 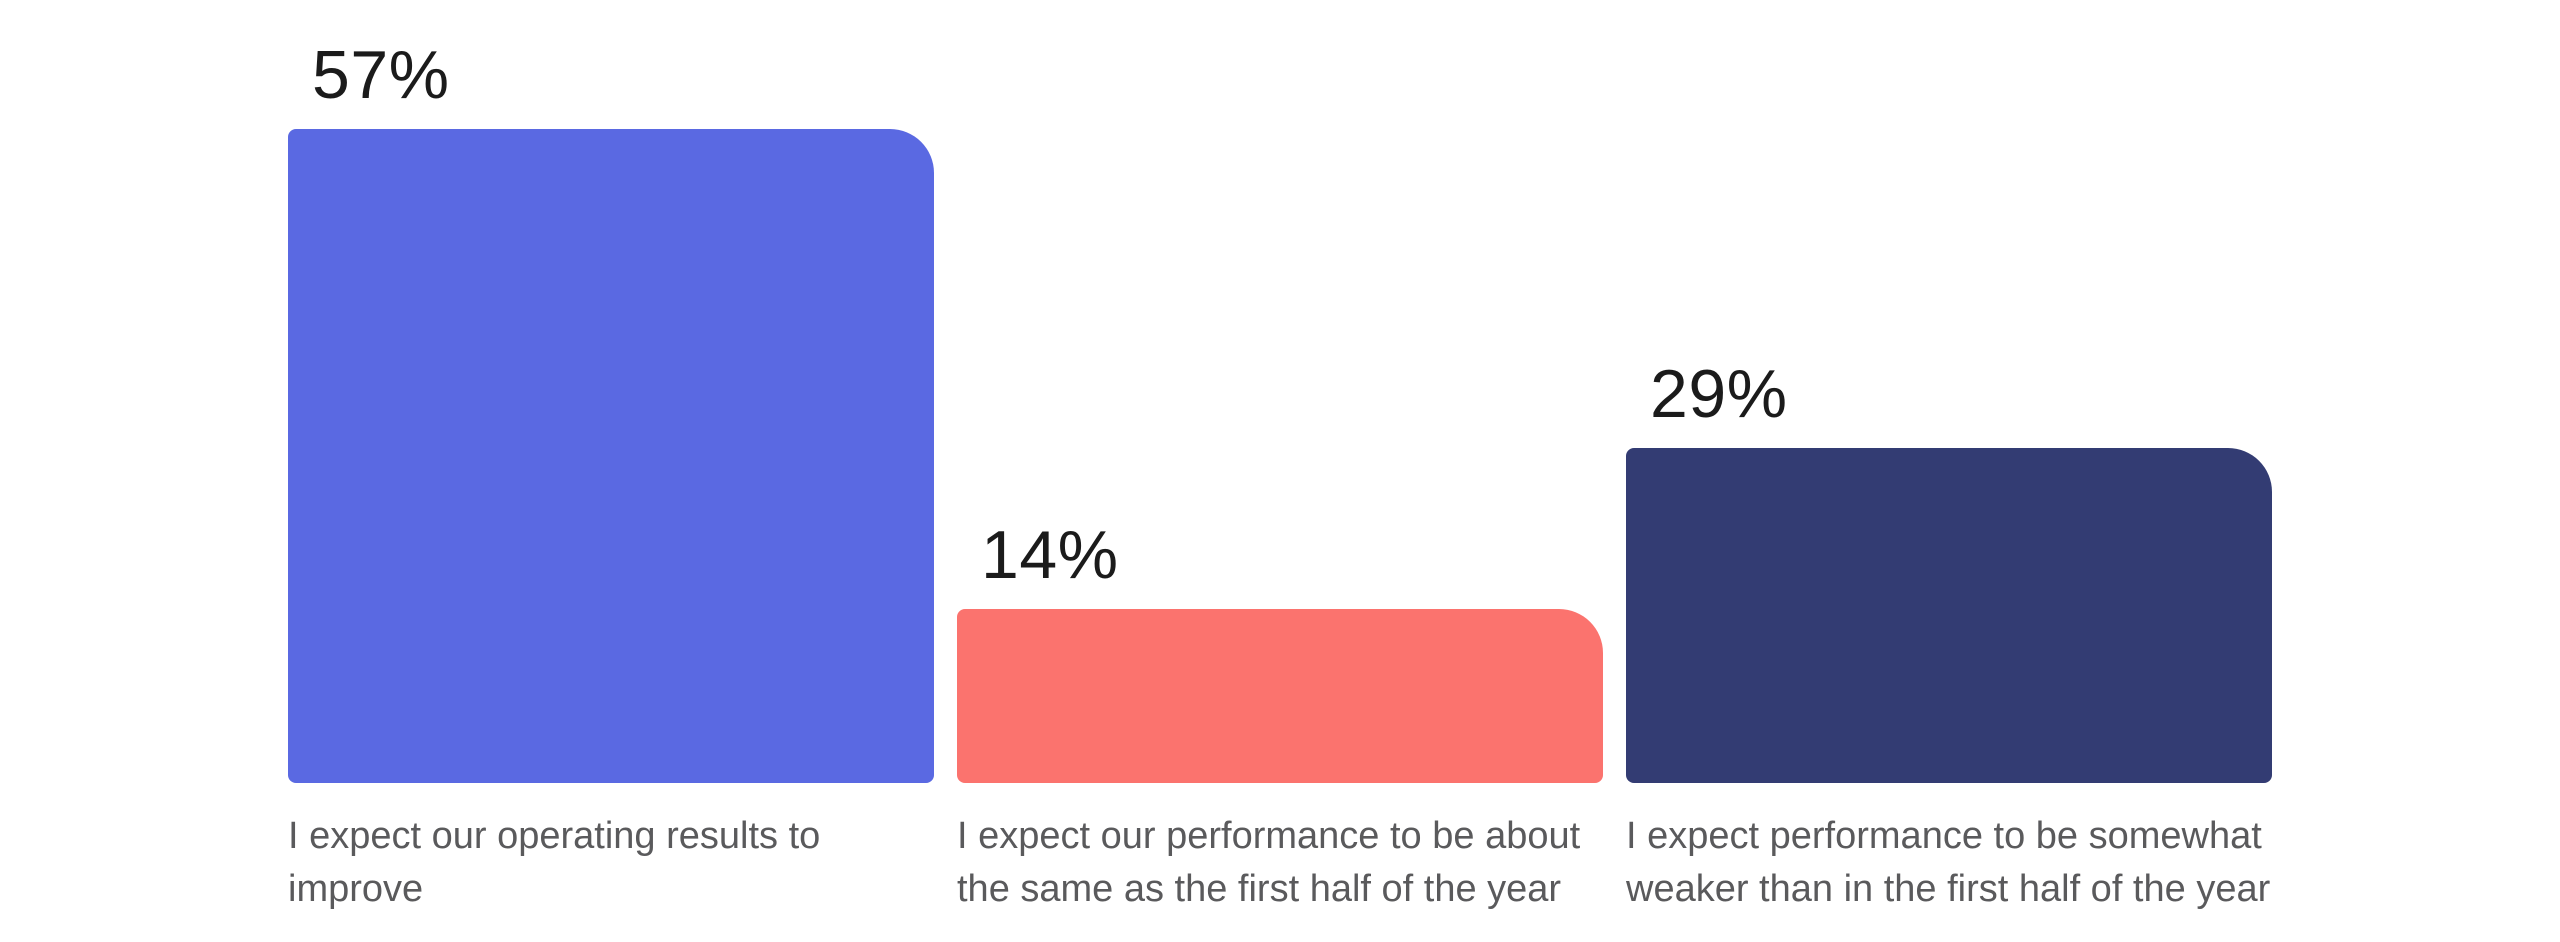 I want to click on bar-value-label-improve: 57%, so click(x=381, y=75).